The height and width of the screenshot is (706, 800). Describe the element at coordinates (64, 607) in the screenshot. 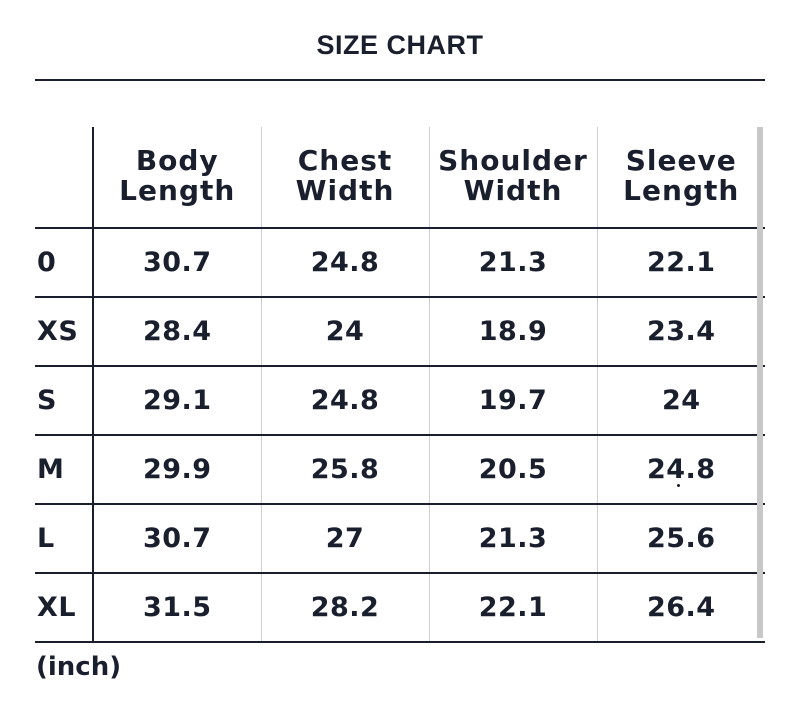

I see `size-label: XL` at that location.